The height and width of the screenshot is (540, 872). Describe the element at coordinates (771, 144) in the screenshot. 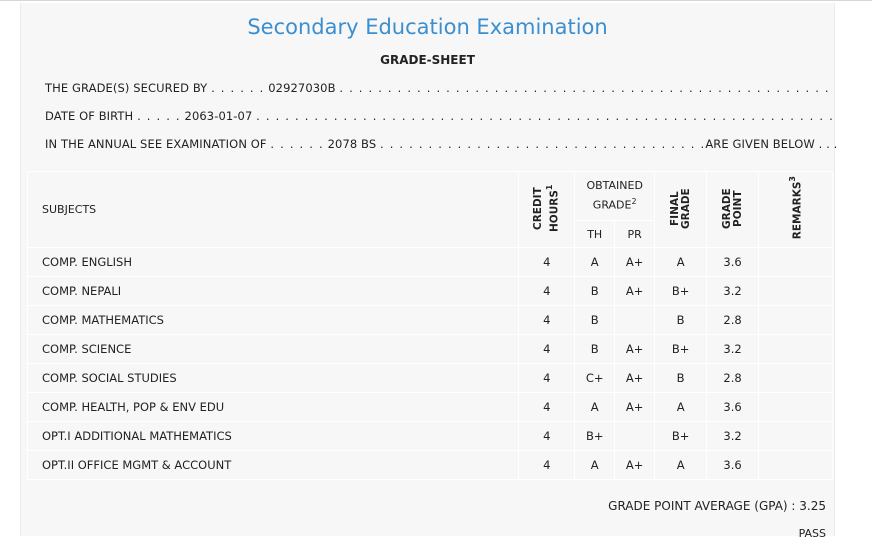

I see `exam-suffix: ARE GIVEN BELOW . . .` at that location.